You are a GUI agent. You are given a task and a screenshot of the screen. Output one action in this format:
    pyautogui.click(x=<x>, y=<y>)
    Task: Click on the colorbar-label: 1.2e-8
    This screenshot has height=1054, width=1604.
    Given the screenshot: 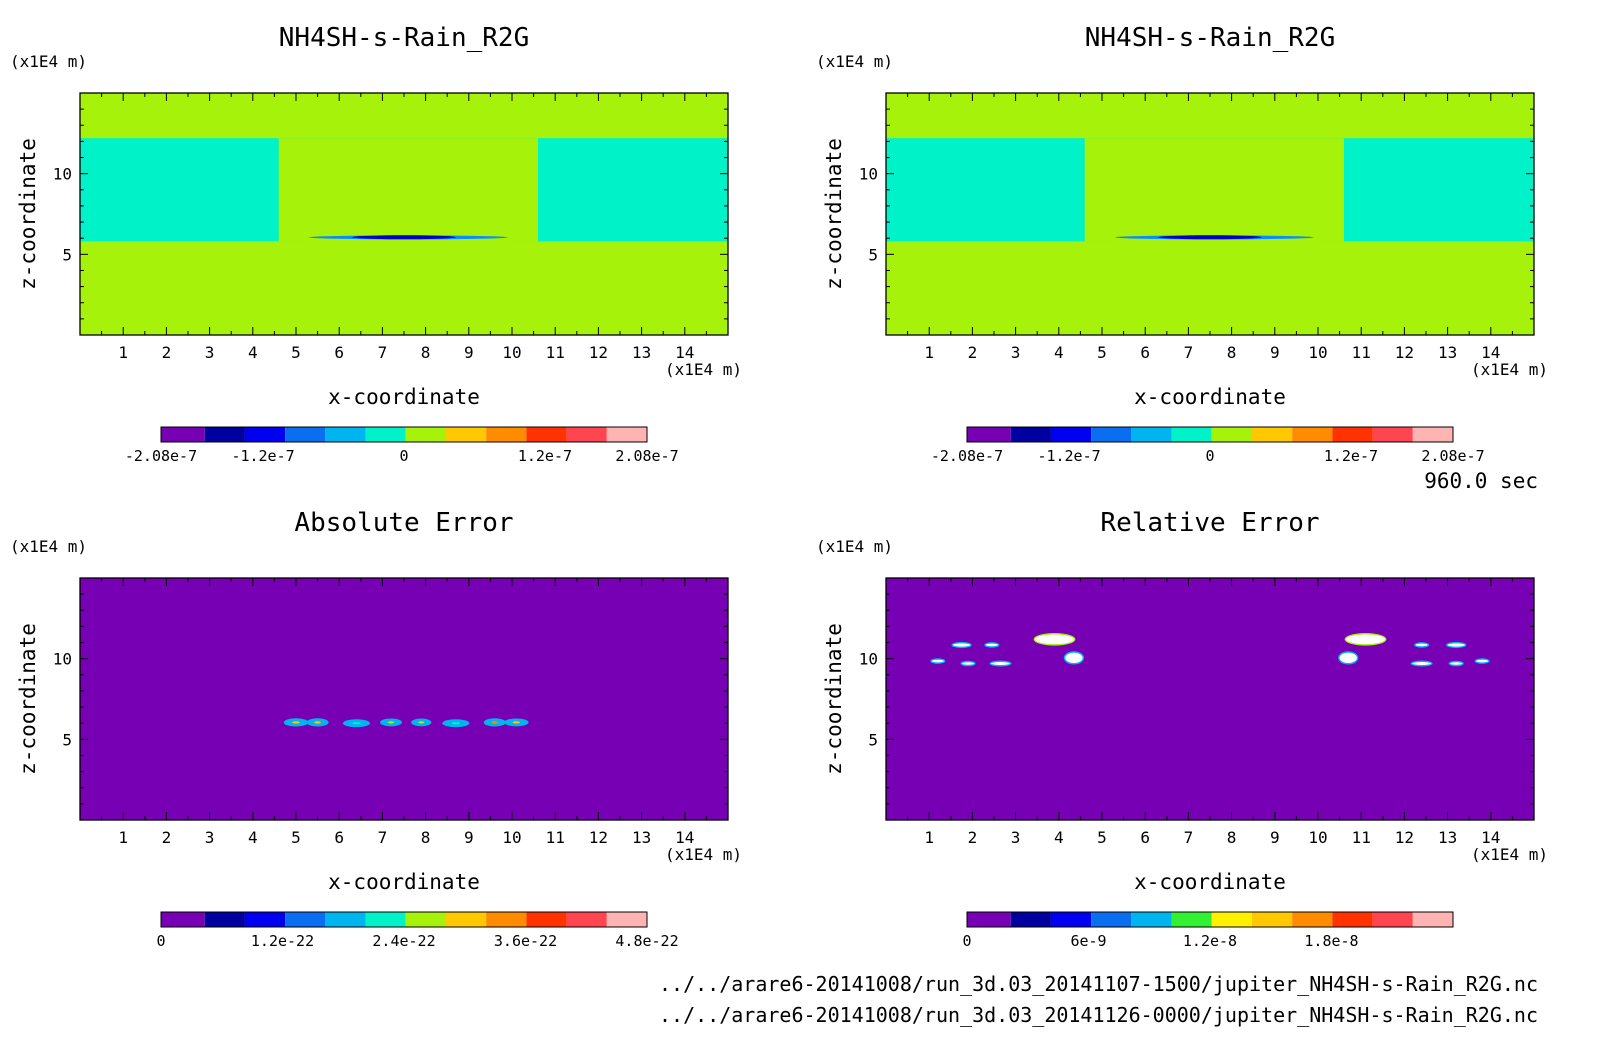 What is the action you would take?
    pyautogui.click(x=1210, y=941)
    